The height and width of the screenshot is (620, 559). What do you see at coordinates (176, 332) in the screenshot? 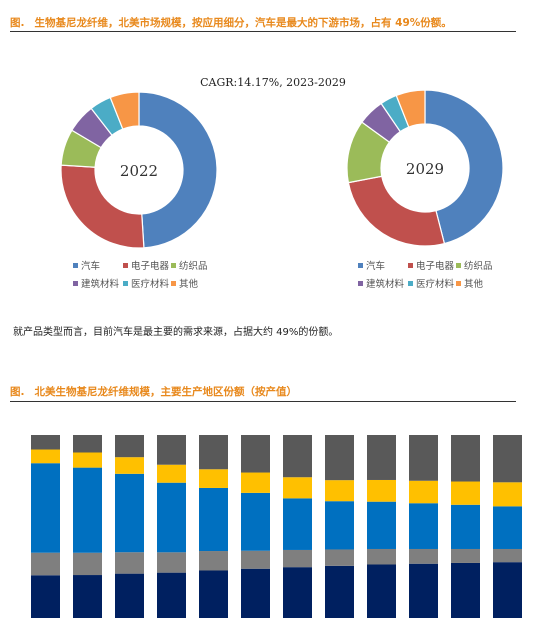
I see `body-paragraph: 就产品类型而言，目前汽车是最主要的需求来源，占据大约 49%的份额。` at bounding box center [176, 332].